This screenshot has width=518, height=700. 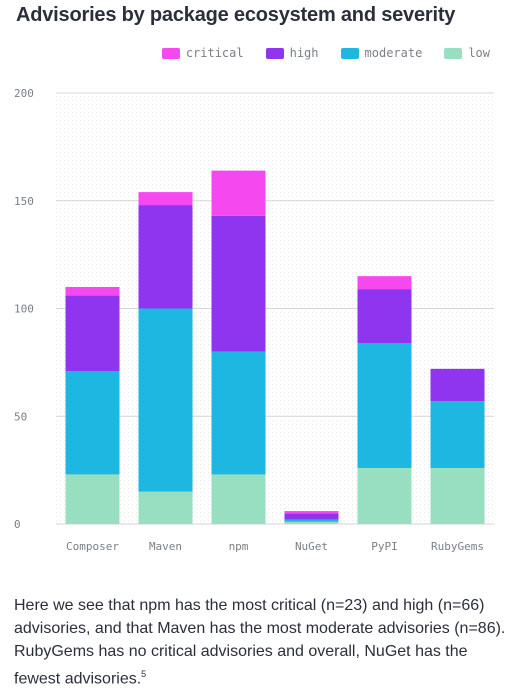 I want to click on legend-item-critical: critical, so click(x=202, y=53).